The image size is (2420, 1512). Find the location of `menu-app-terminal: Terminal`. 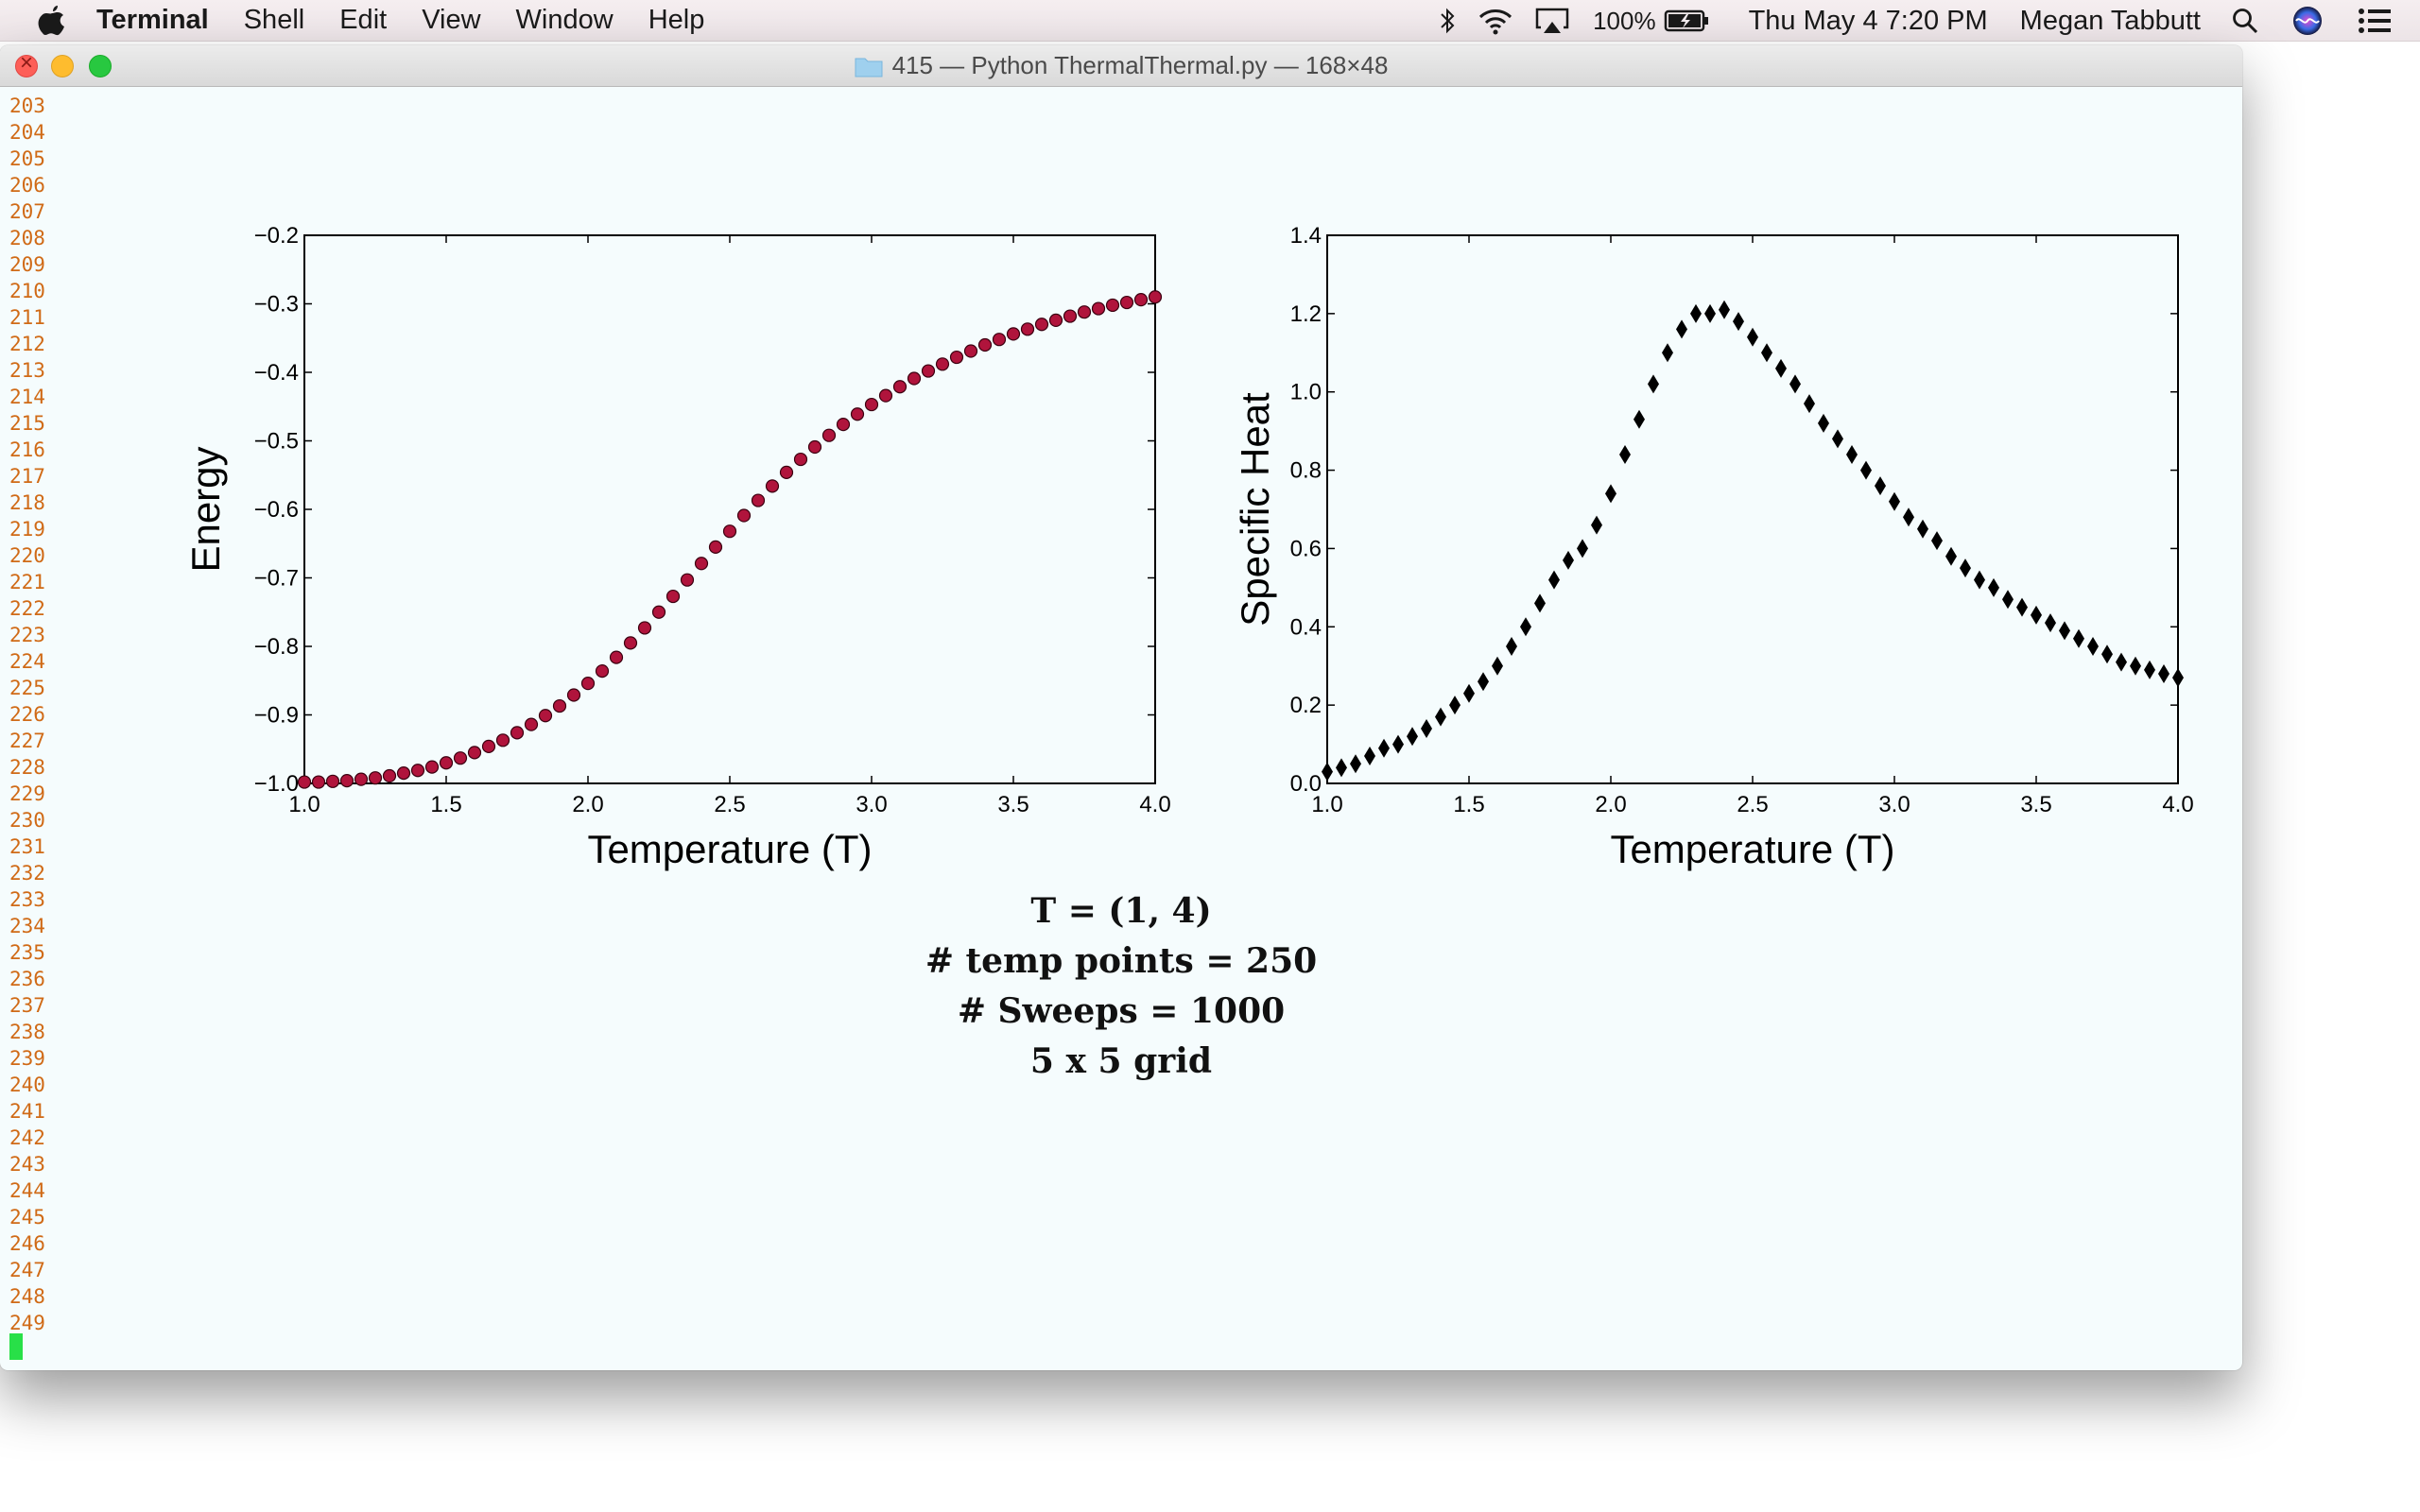

menu-app-terminal: Terminal is located at coordinates (153, 20).